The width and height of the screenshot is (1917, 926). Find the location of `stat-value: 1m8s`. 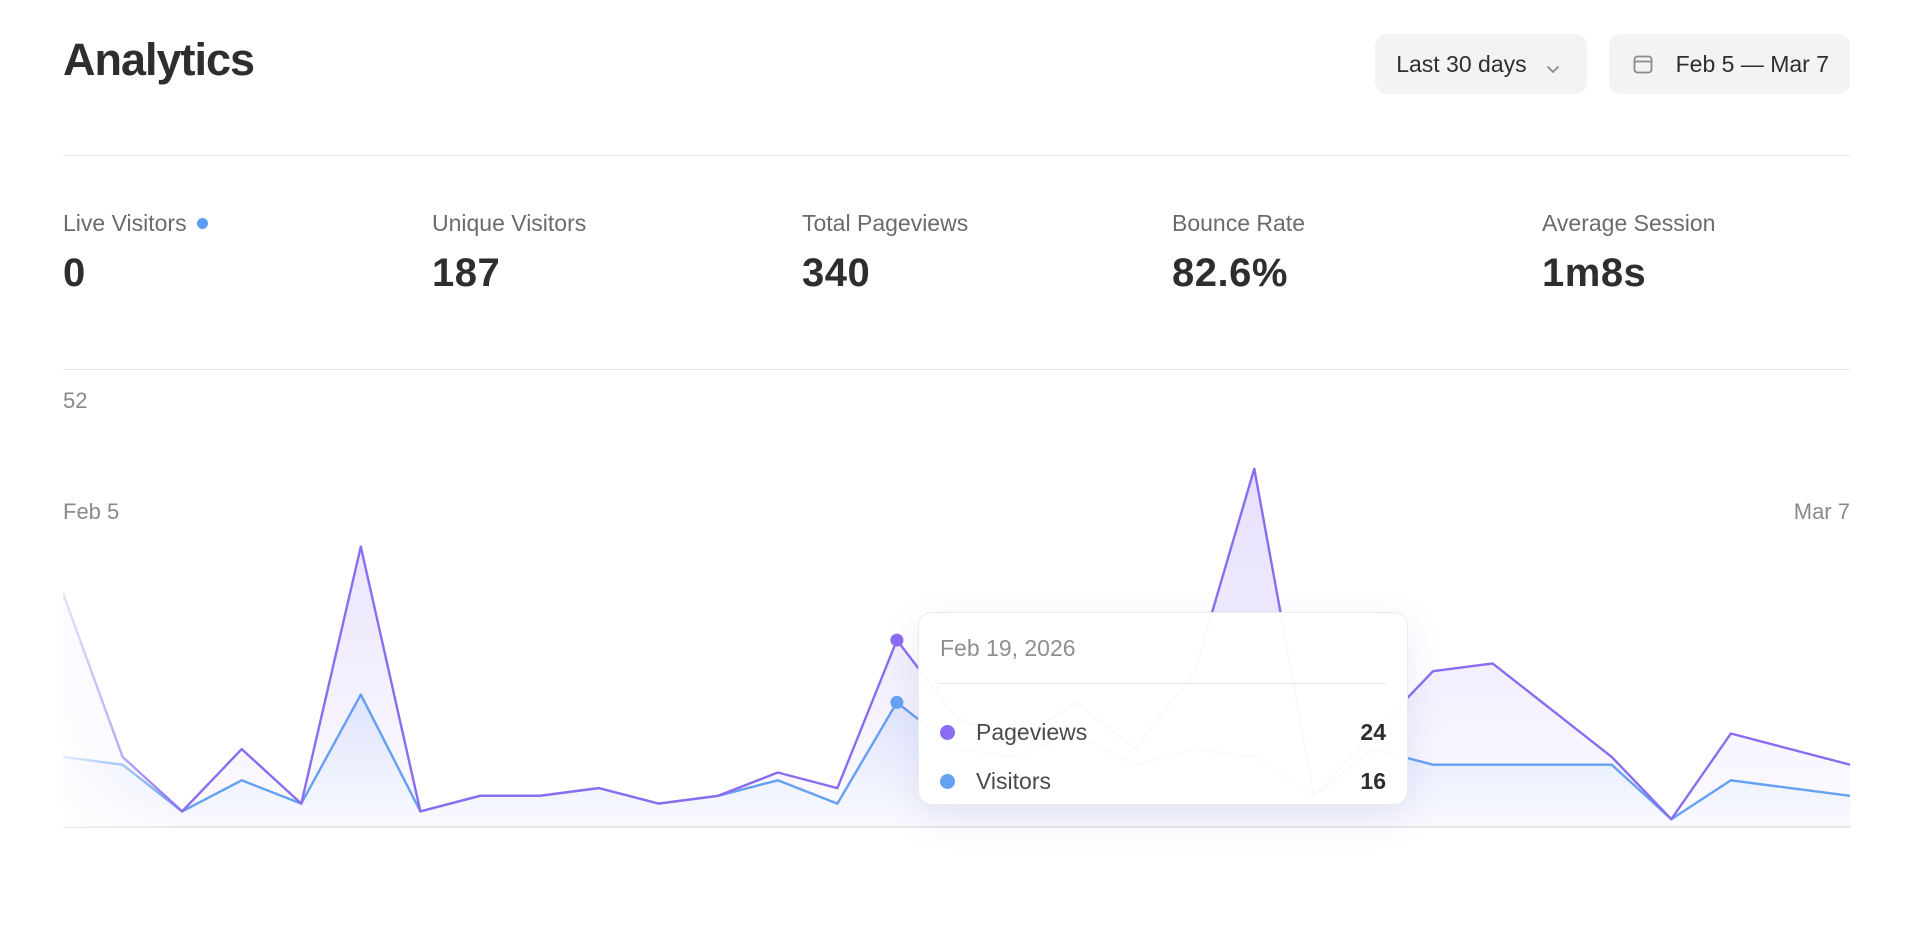

stat-value: 1m8s is located at coordinates (1594, 273).